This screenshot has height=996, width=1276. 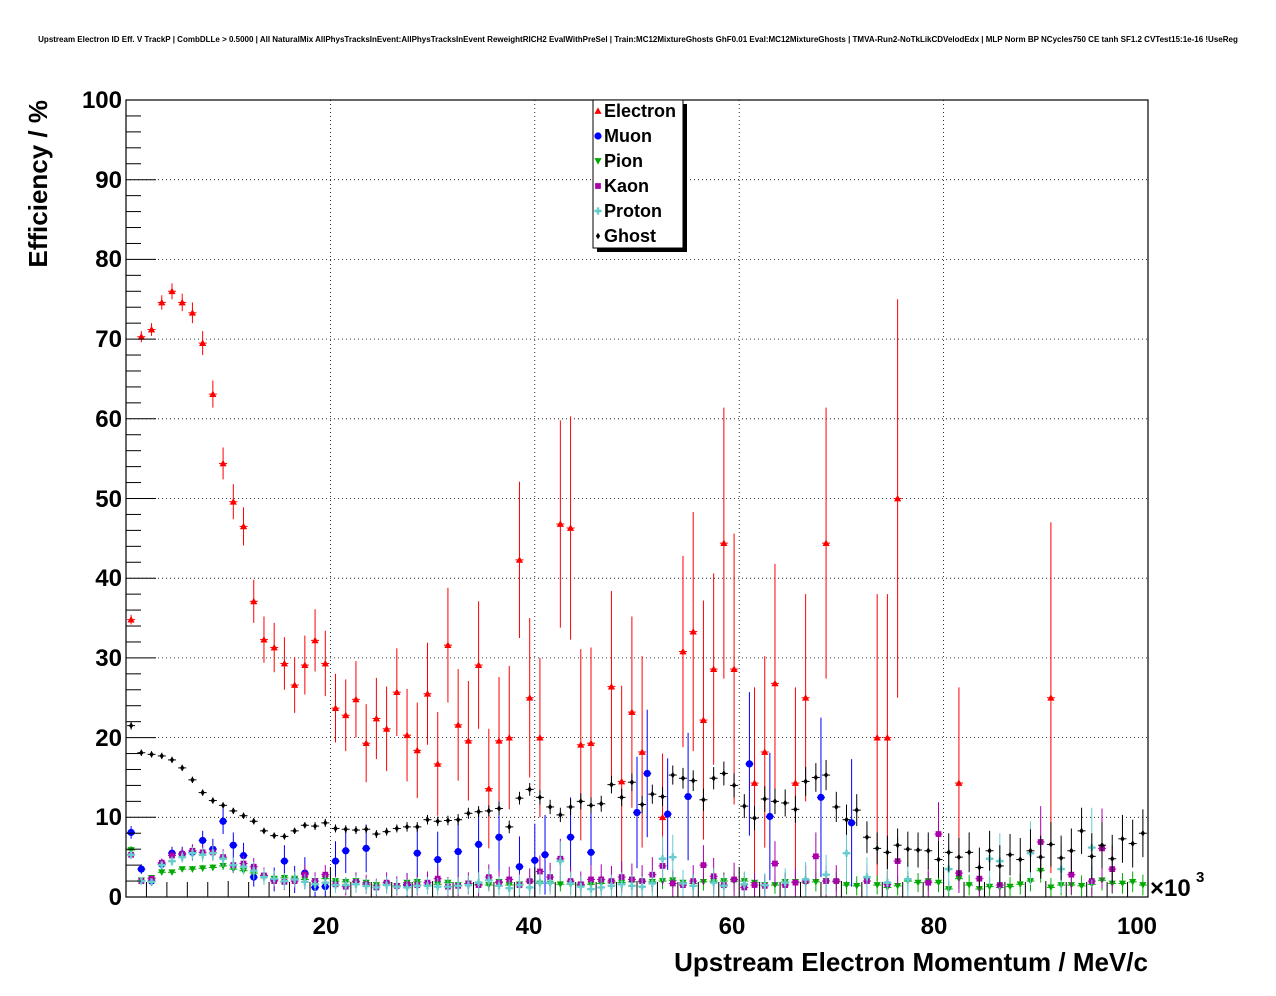 What do you see at coordinates (108, 578) in the screenshot?
I see `y-tick-label: 40` at bounding box center [108, 578].